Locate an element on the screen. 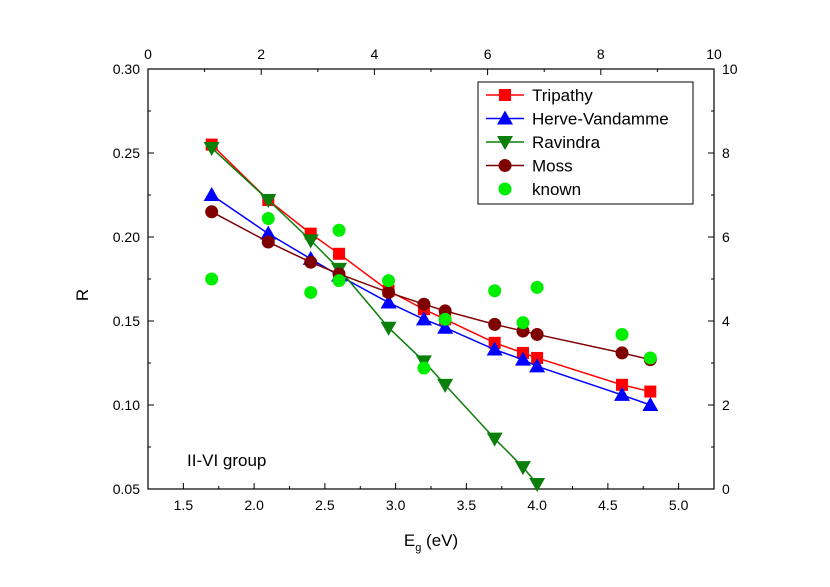 The image size is (830, 587). top-tick-label: 10 is located at coordinates (714, 54).